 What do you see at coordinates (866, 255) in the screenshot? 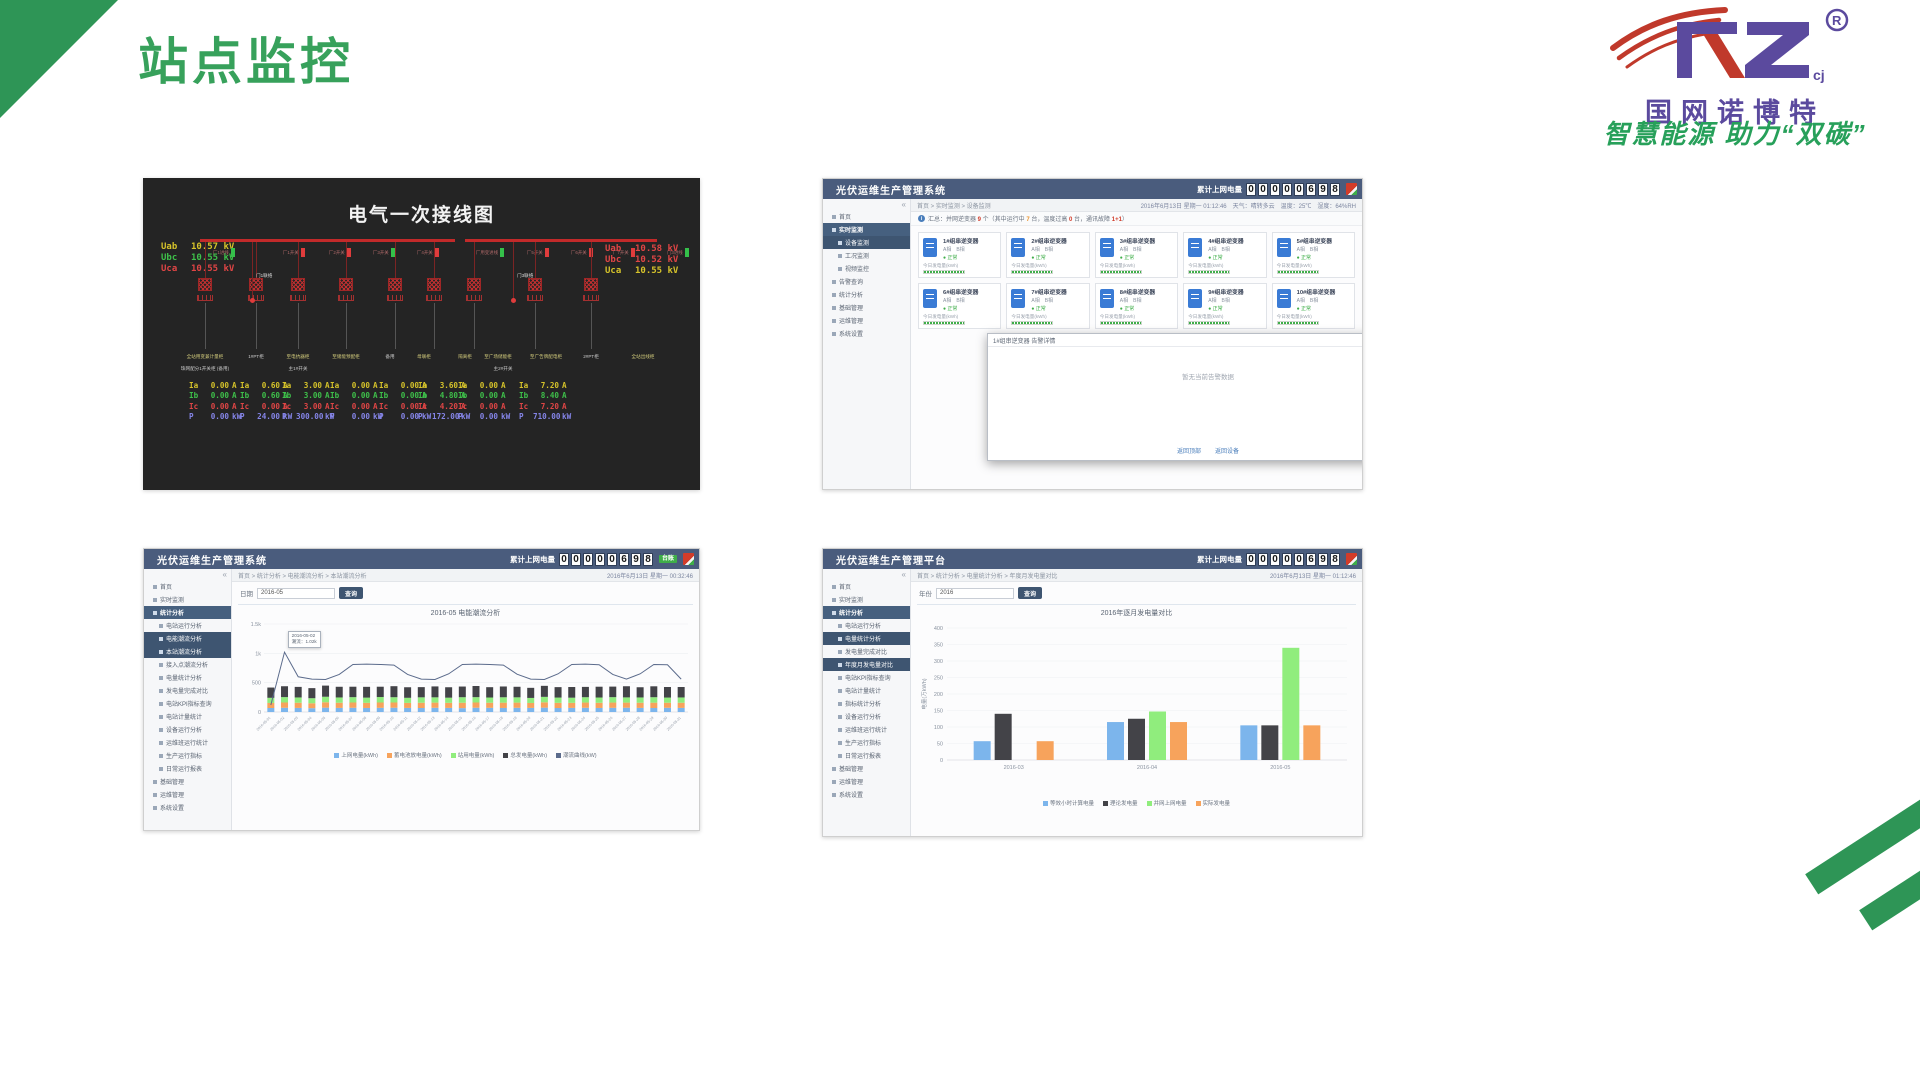
I see `sidebar-item-工况监测: 工况监测` at bounding box center [866, 255].